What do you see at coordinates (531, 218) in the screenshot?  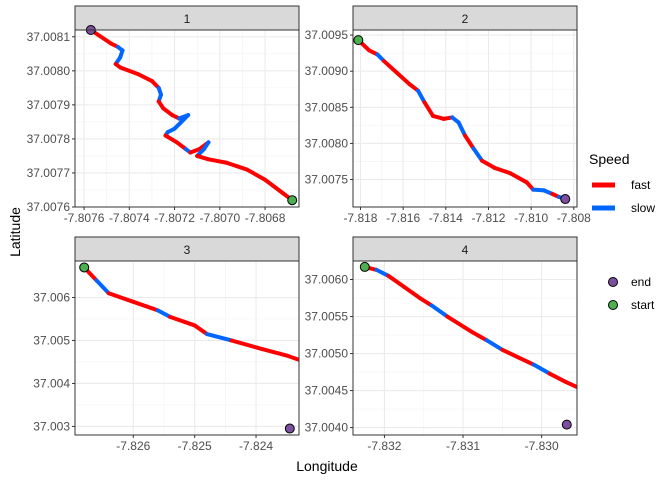 I see `x-tick-label: -7.810` at bounding box center [531, 218].